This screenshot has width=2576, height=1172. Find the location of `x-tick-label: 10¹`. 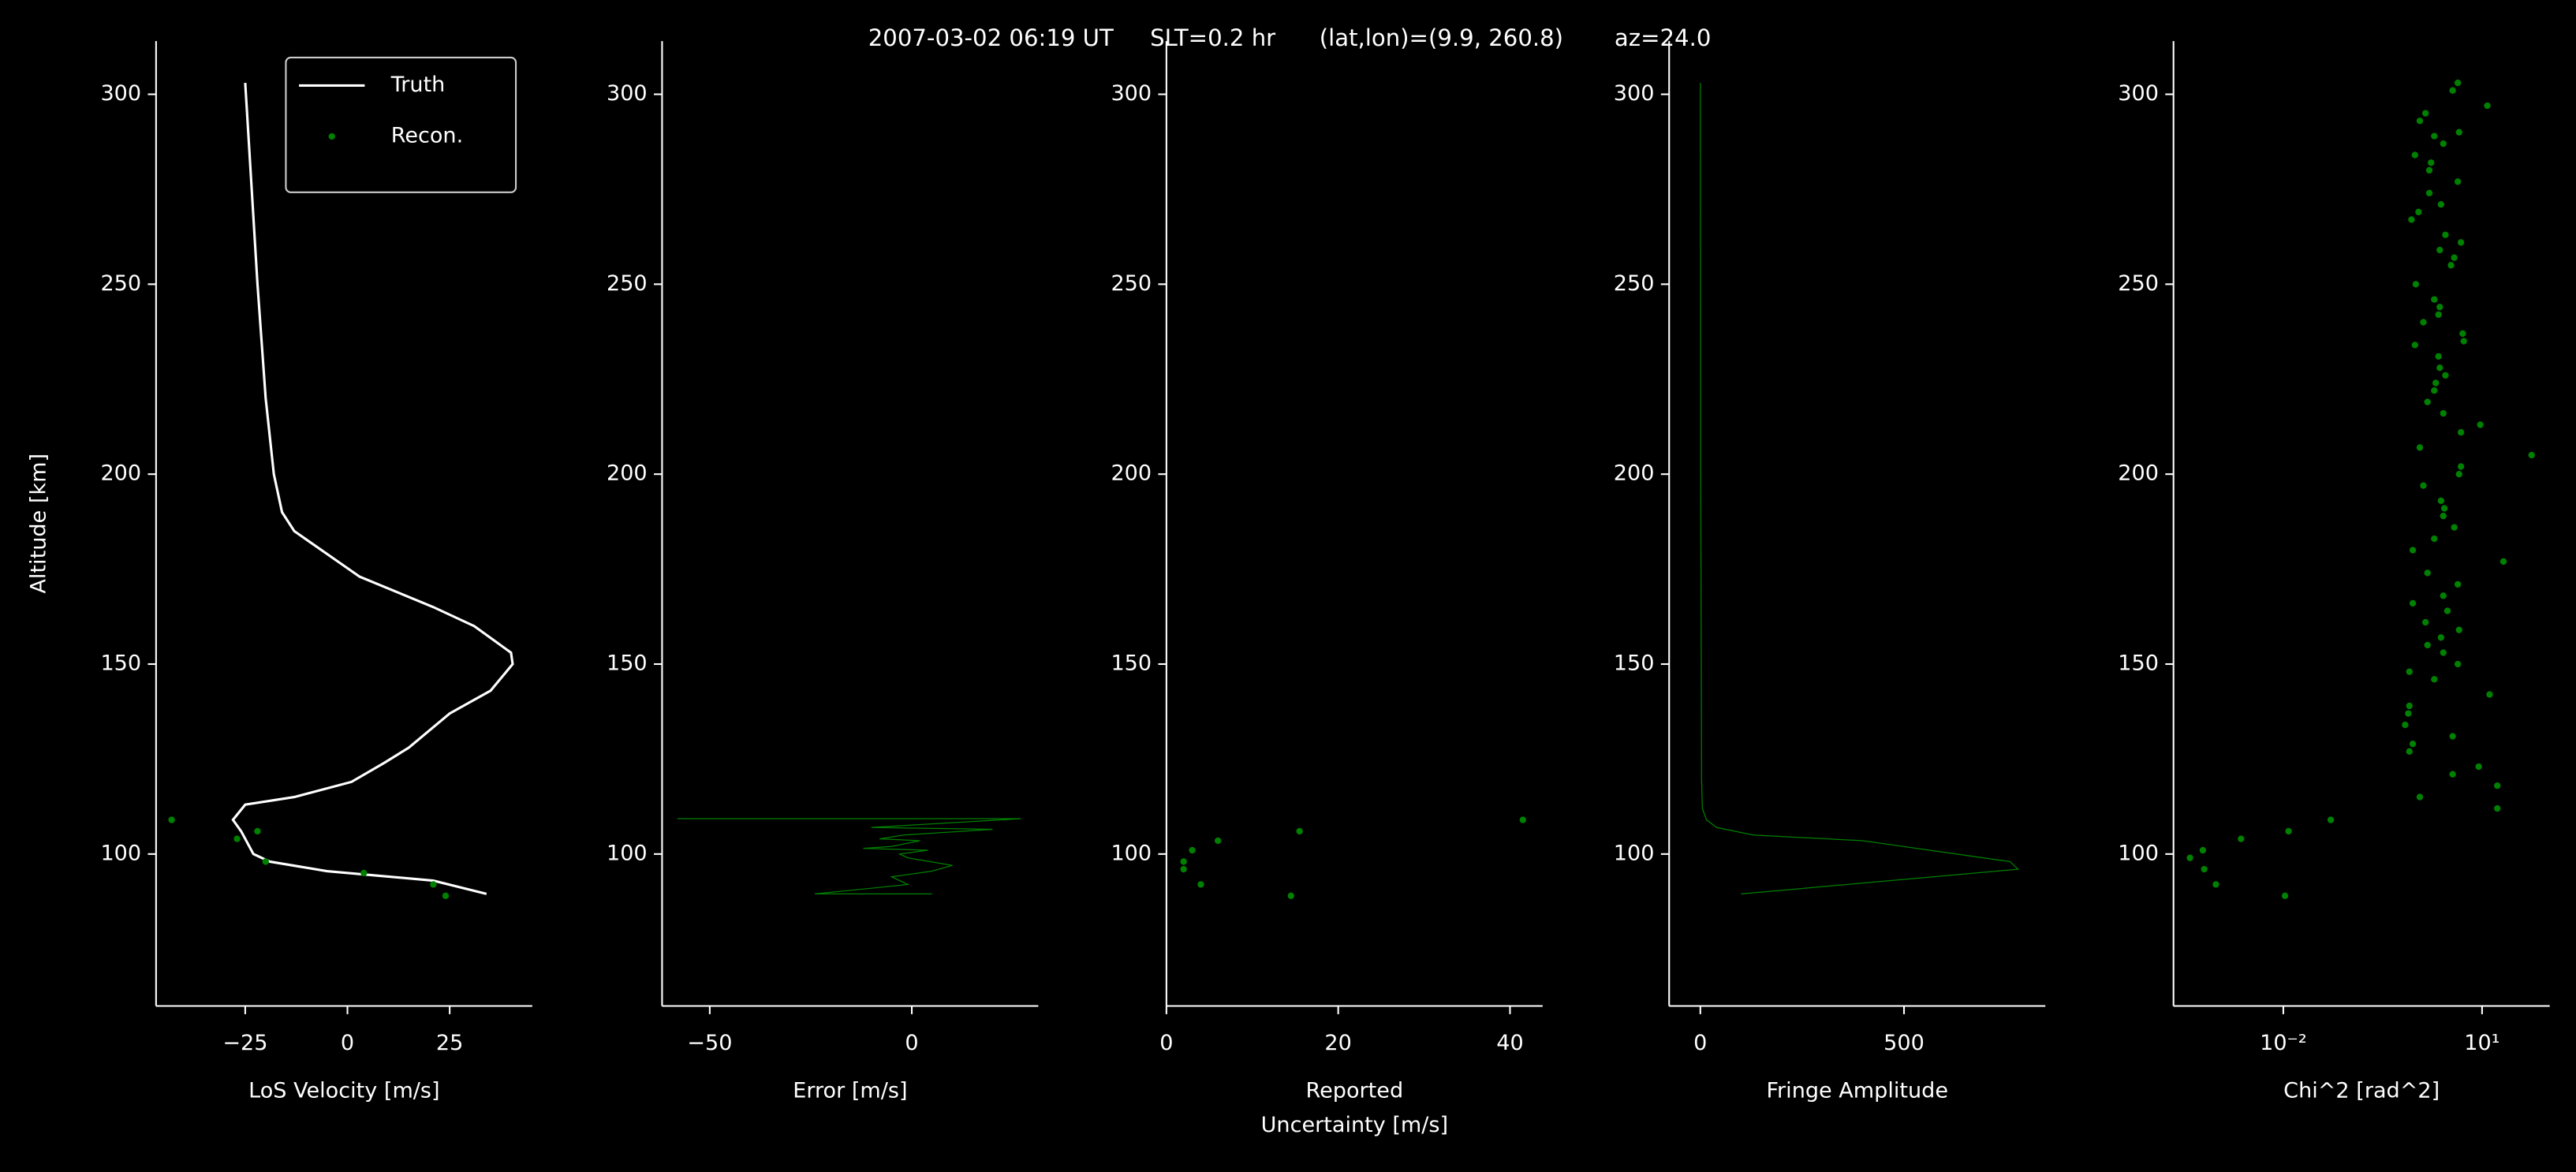

x-tick-label: 10¹ is located at coordinates (2481, 1043).